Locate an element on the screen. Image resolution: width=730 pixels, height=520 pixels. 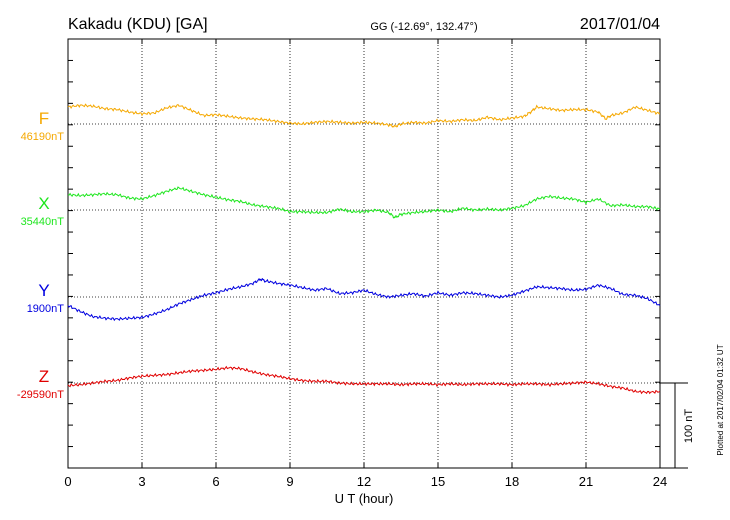
series-baseline-z: -29590nT is located at coordinates (40, 395).